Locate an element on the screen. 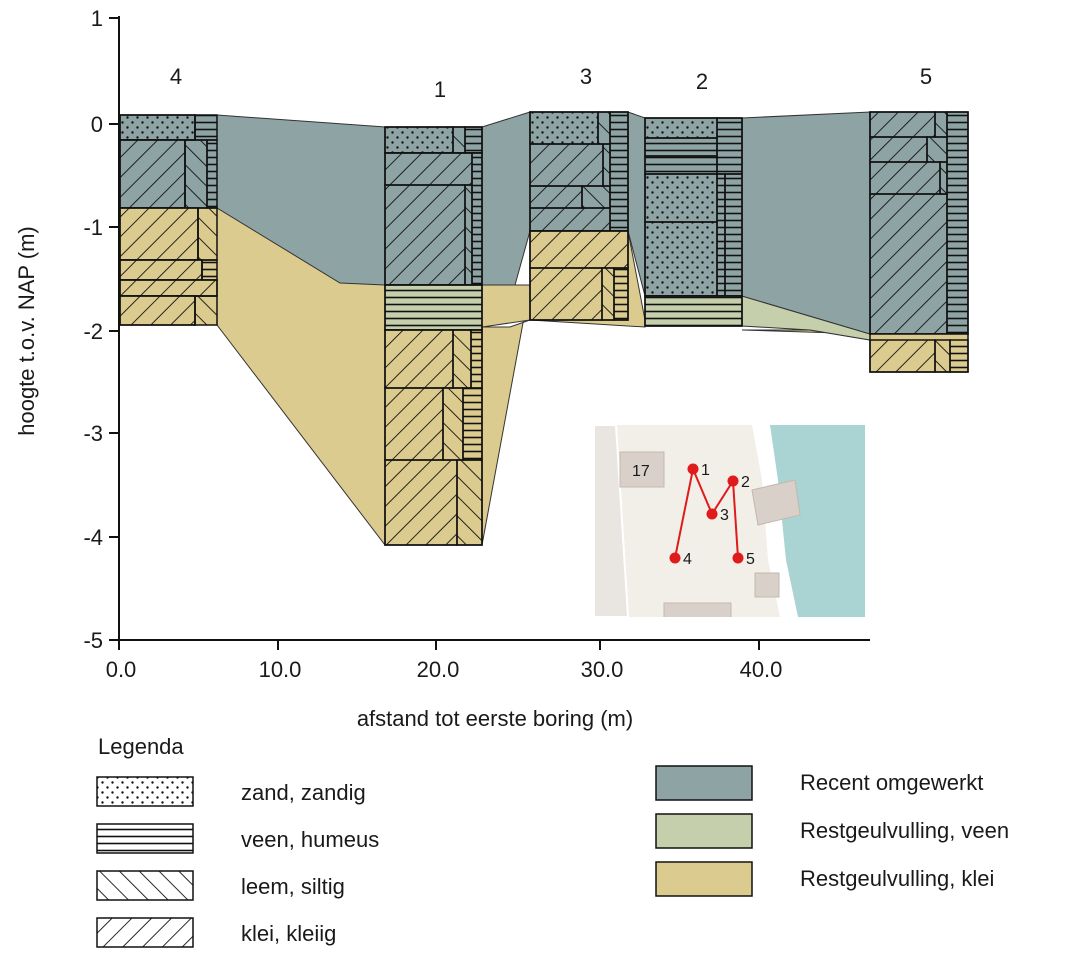  y-tick-label: 0 is located at coordinates (97, 124).